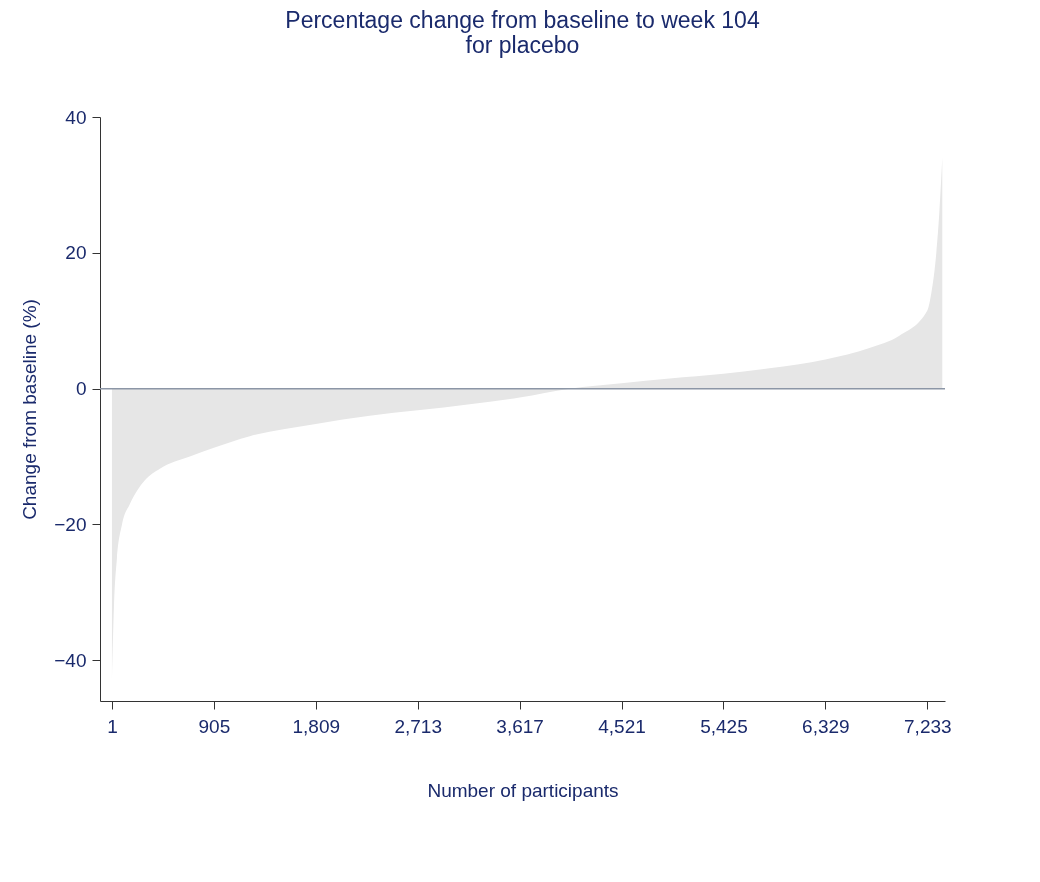 Image resolution: width=1040 pixels, height=882 pixels. I want to click on y-axis-title: Change from baseline (%), so click(30, 409).